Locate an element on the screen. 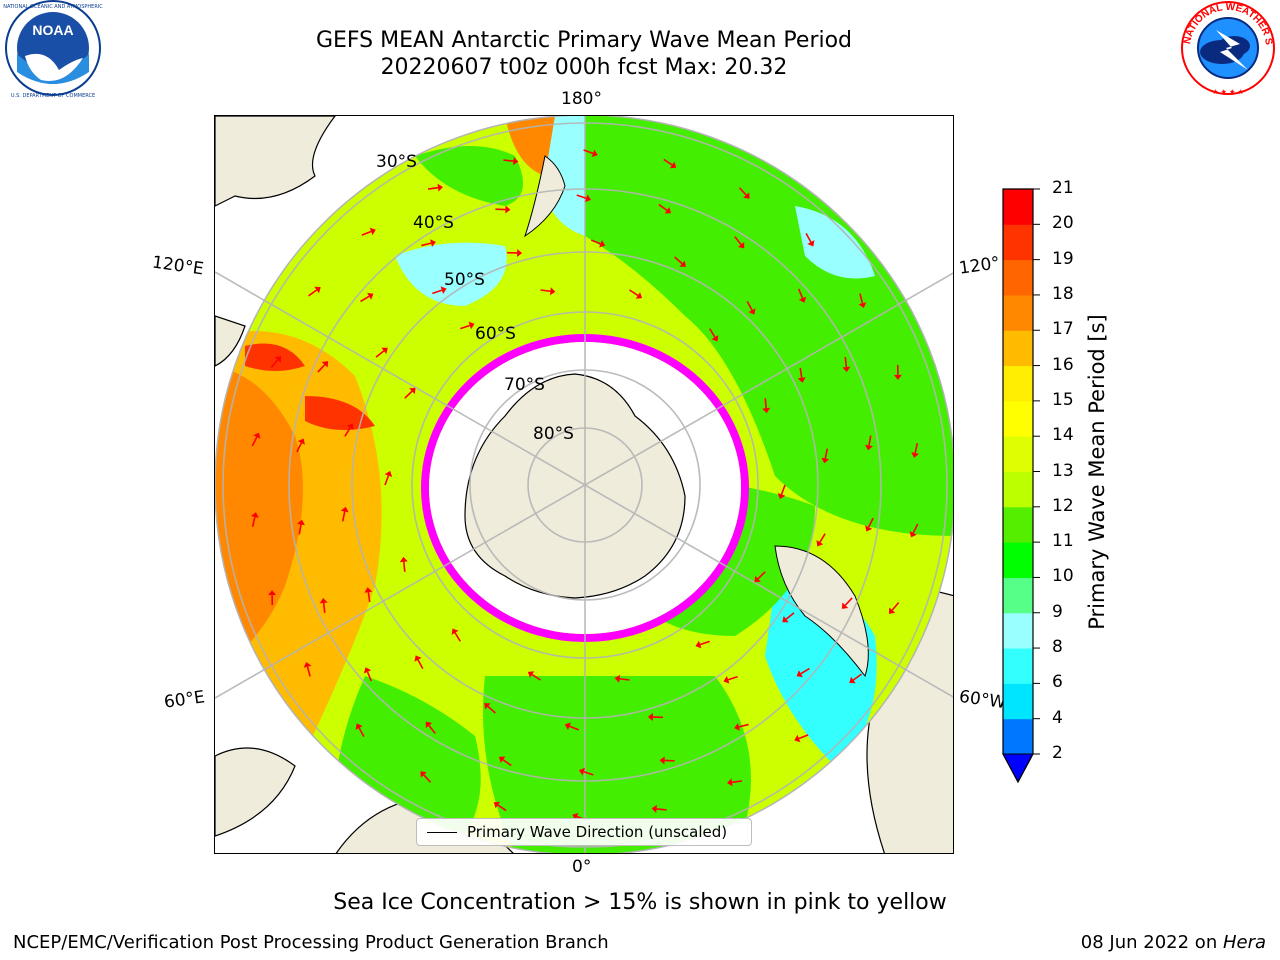  lat-label-80s: 80°S is located at coordinates (553, 434).